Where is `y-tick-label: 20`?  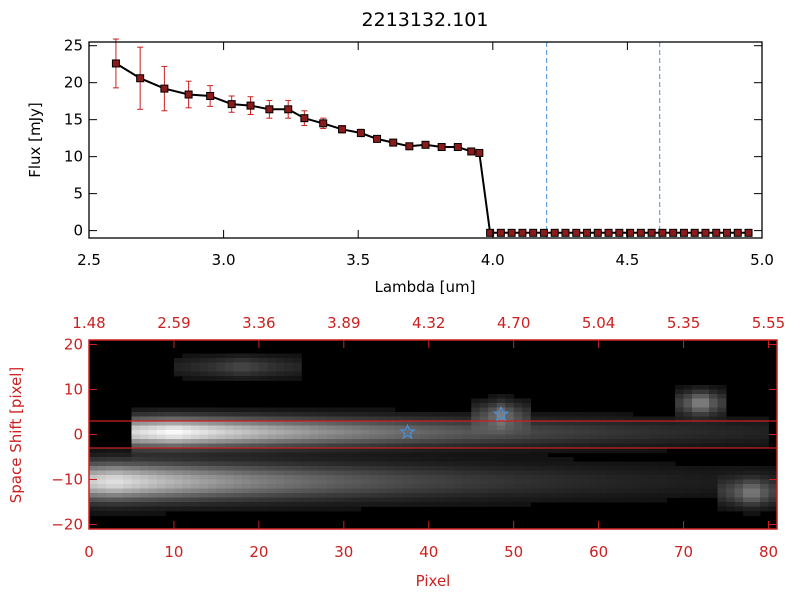
y-tick-label: 20 is located at coordinates (73, 83).